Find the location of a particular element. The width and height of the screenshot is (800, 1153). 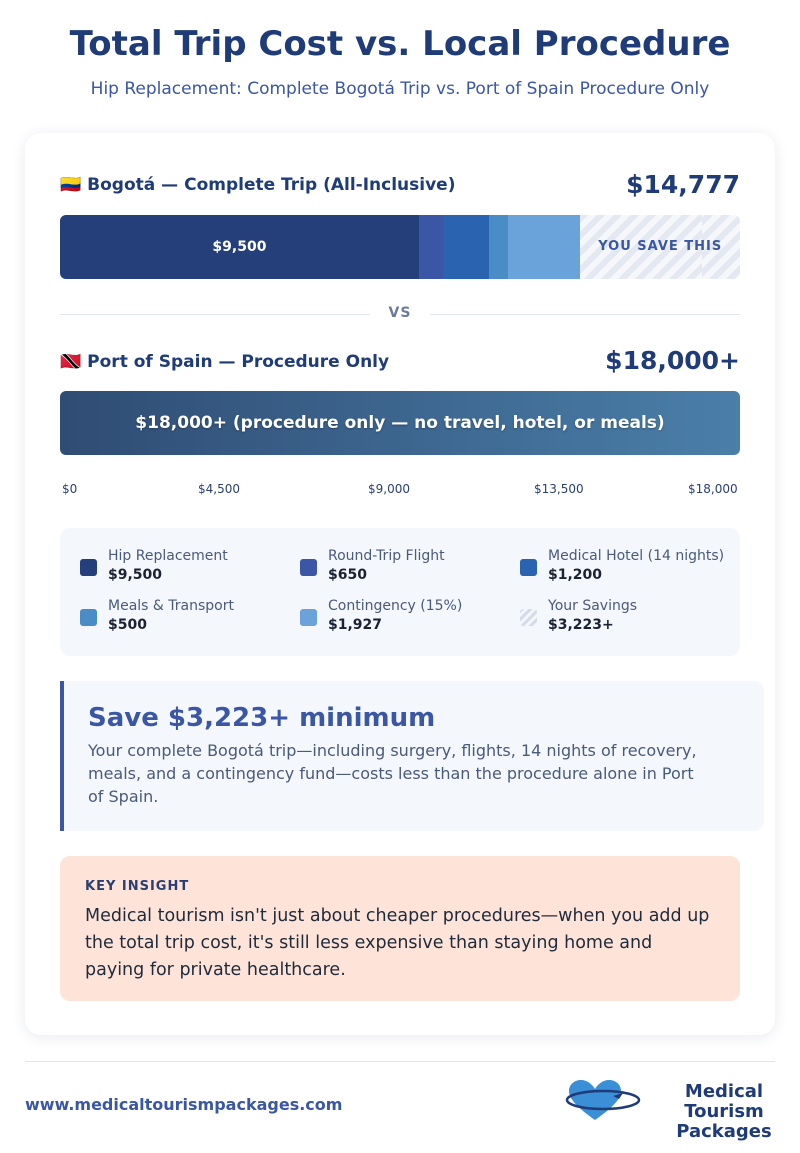

x-tick-label: $9,000 is located at coordinates (389, 489).